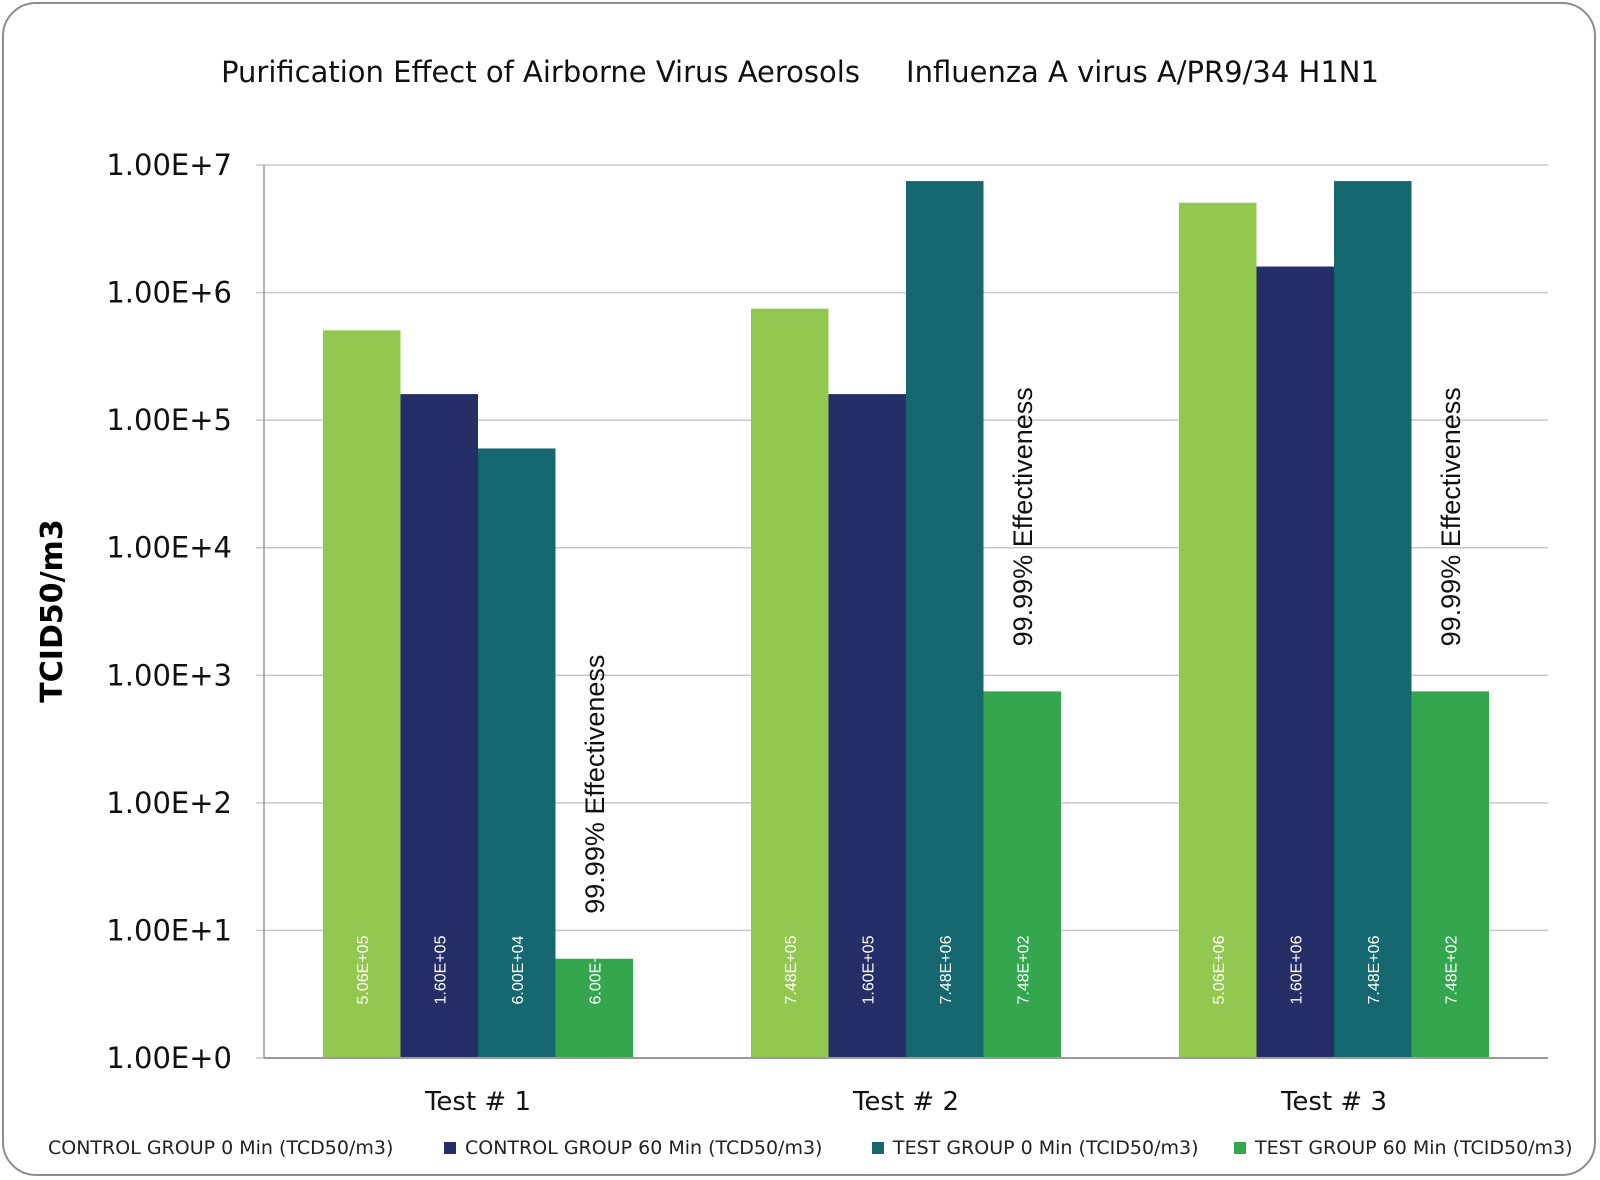 The height and width of the screenshot is (1180, 1600). Describe the element at coordinates (220, 1148) in the screenshot. I see `legend-label: CONTROL GROUP 0 Min (TCD50/m3)` at that location.